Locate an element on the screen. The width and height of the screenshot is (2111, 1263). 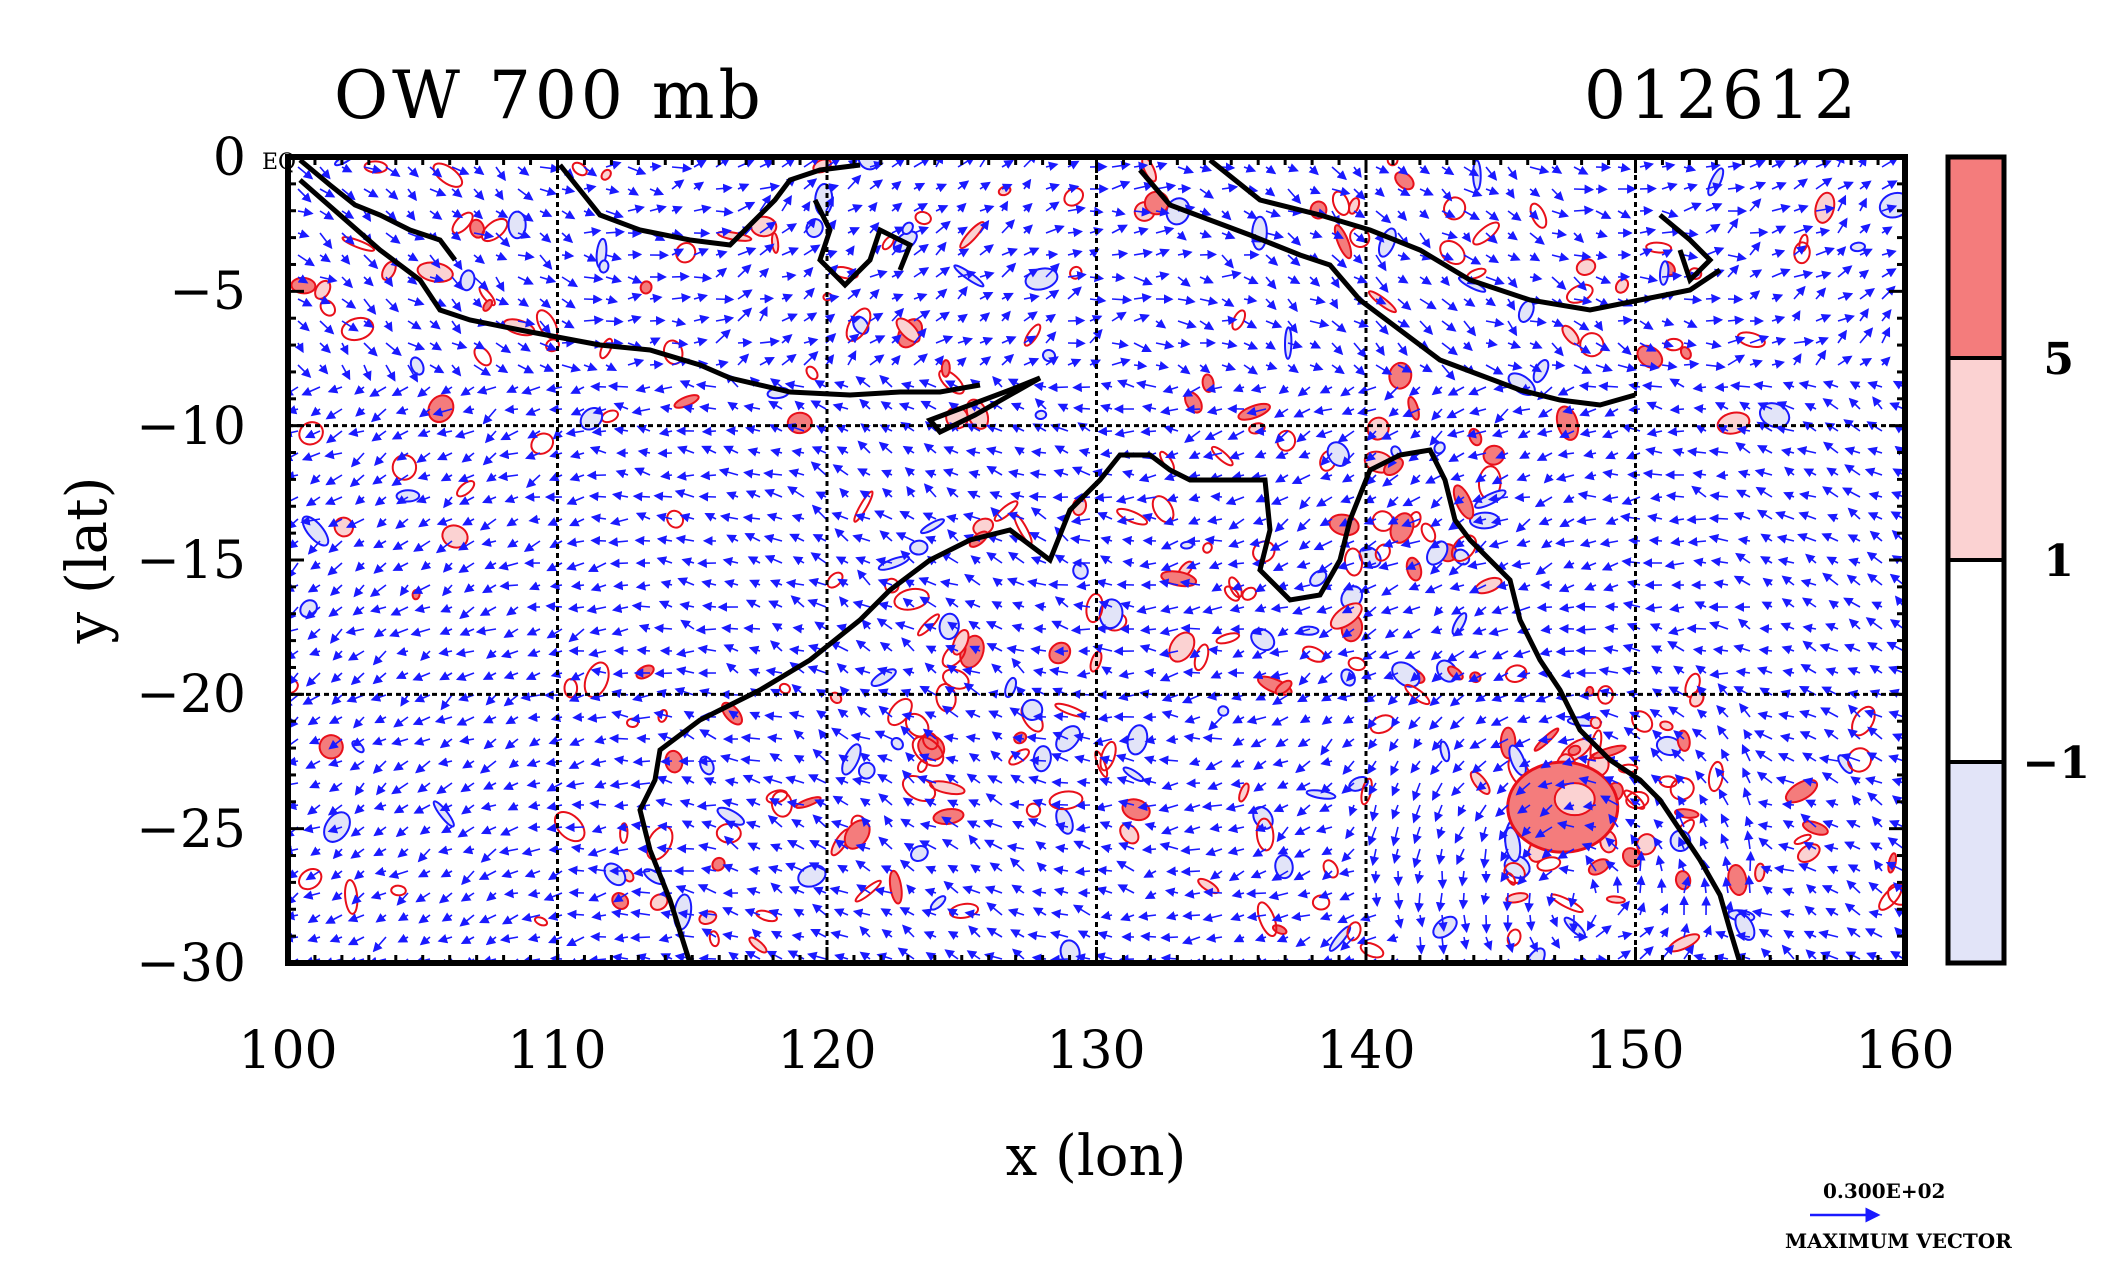
colorbar-label: 5 is located at coordinates (2058, 359).